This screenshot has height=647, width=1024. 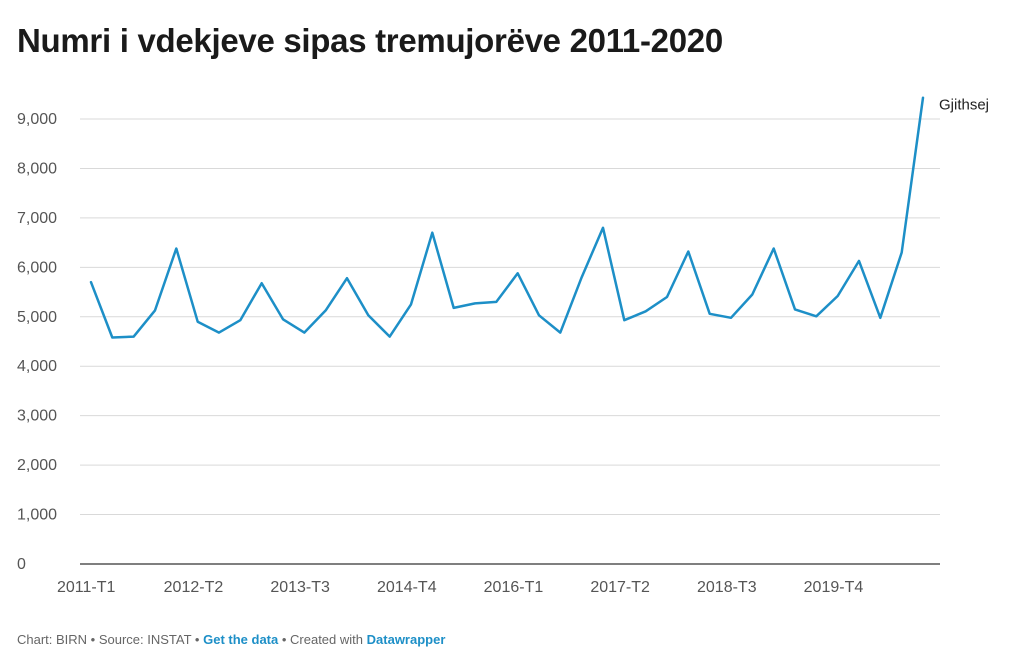 What do you see at coordinates (37, 317) in the screenshot?
I see `y-tick-label: 5,000` at bounding box center [37, 317].